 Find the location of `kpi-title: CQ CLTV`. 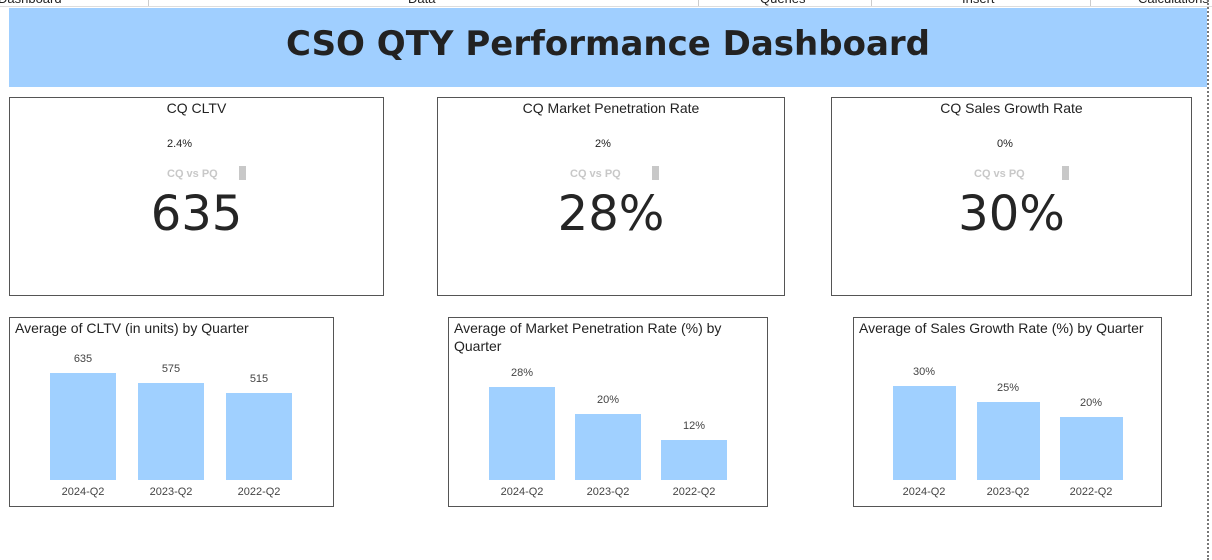

kpi-title: CQ CLTV is located at coordinates (196, 108).